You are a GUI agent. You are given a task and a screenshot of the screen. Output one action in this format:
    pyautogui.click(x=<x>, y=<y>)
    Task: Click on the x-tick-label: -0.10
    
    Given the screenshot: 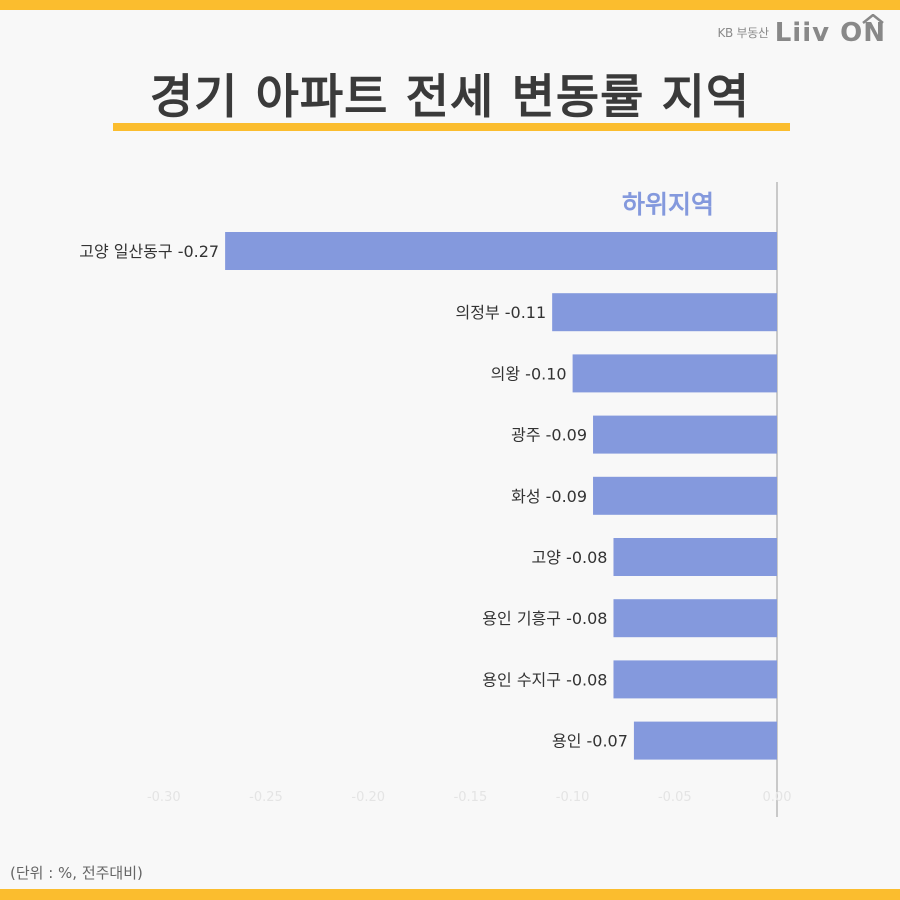 What is the action you would take?
    pyautogui.click(x=573, y=797)
    